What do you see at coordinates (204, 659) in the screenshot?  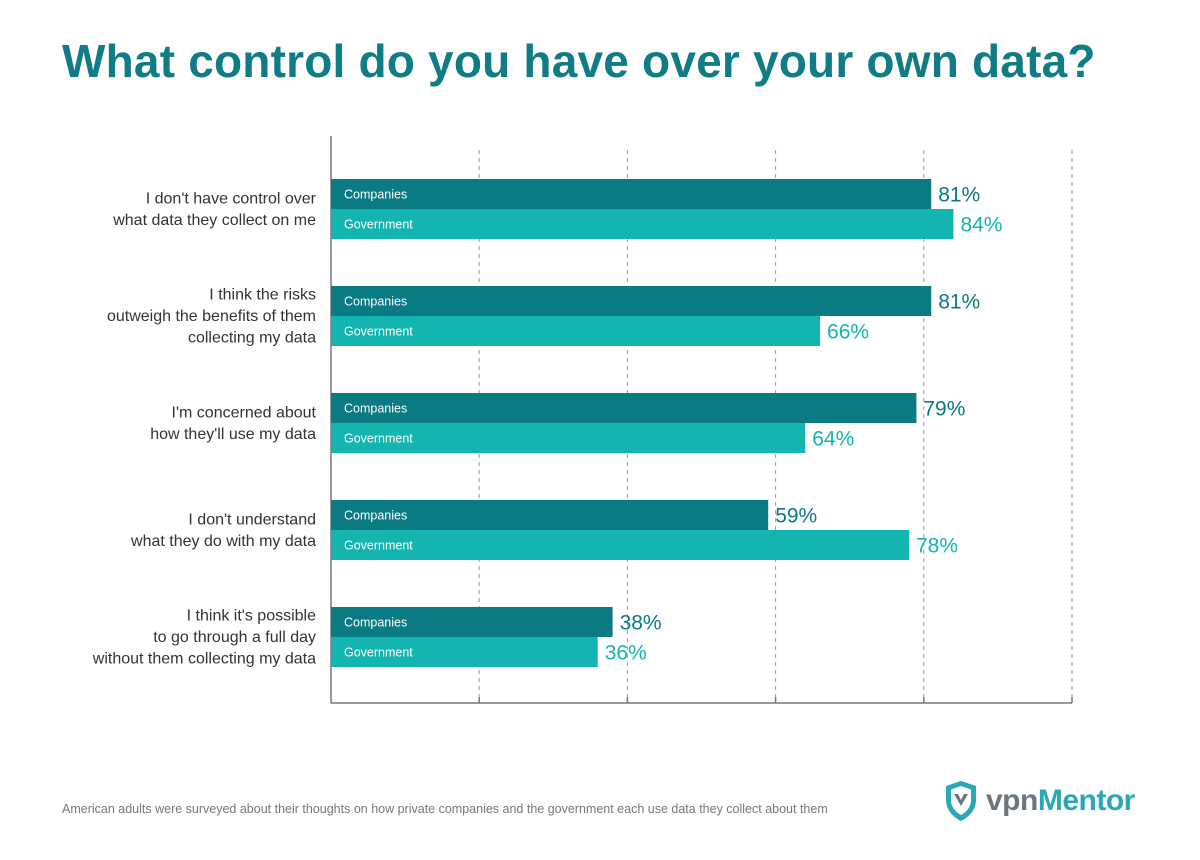 I see `category-label: without them collecting my data` at bounding box center [204, 659].